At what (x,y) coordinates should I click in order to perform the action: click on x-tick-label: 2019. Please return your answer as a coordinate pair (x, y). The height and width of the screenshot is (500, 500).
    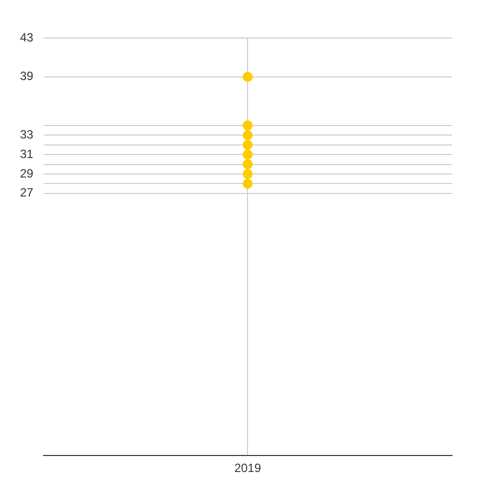
    Looking at the image, I should click on (248, 468).